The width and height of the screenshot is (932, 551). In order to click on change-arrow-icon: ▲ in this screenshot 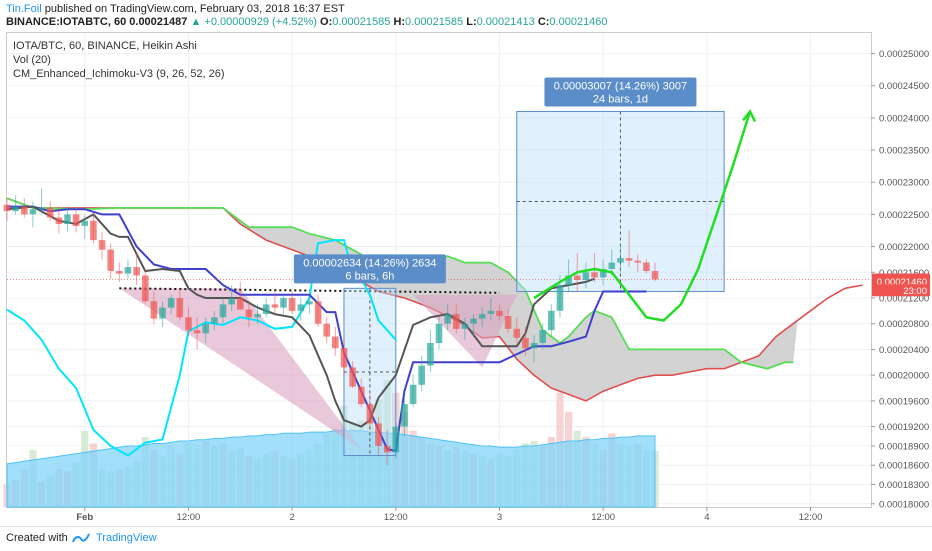, I will do `click(196, 22)`.